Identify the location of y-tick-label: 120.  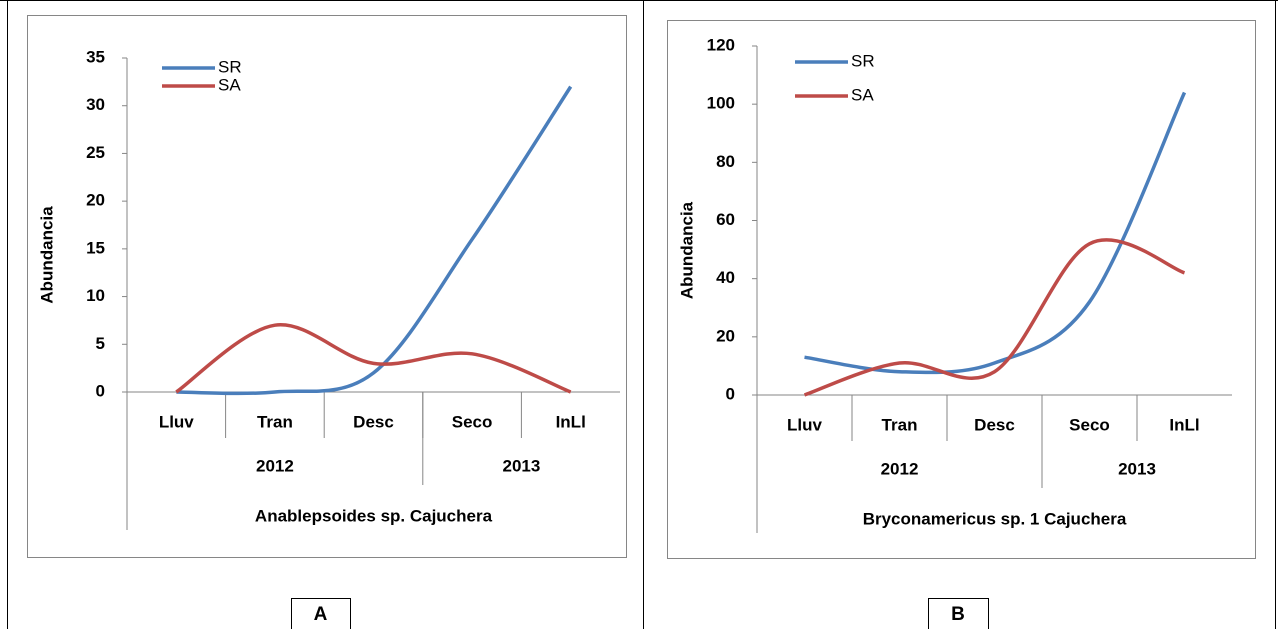
(721, 44).